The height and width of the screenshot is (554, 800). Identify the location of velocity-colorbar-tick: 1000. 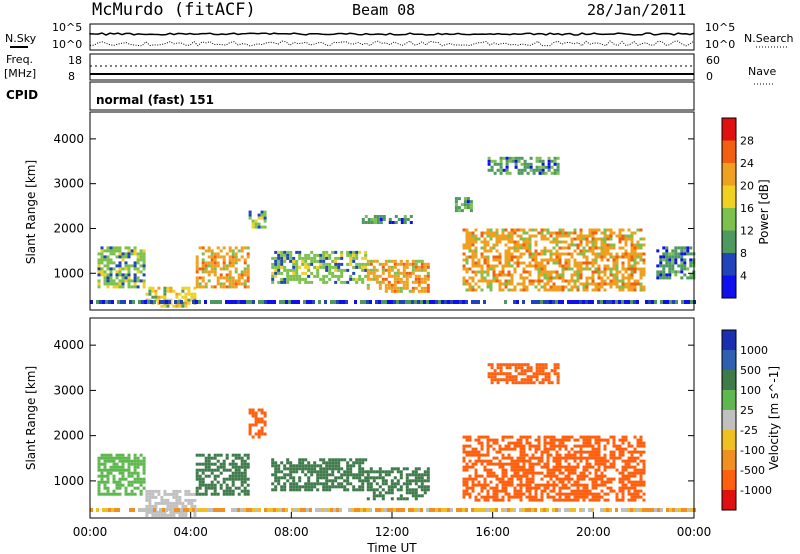
(754, 350).